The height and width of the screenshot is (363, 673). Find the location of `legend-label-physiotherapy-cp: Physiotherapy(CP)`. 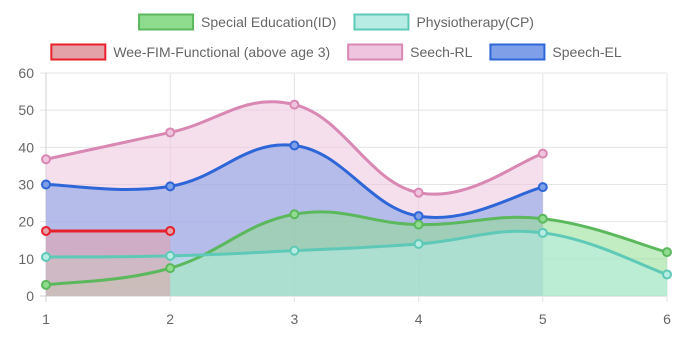

legend-label-physiotherapy-cp: Physiotherapy(CP) is located at coordinates (475, 22).